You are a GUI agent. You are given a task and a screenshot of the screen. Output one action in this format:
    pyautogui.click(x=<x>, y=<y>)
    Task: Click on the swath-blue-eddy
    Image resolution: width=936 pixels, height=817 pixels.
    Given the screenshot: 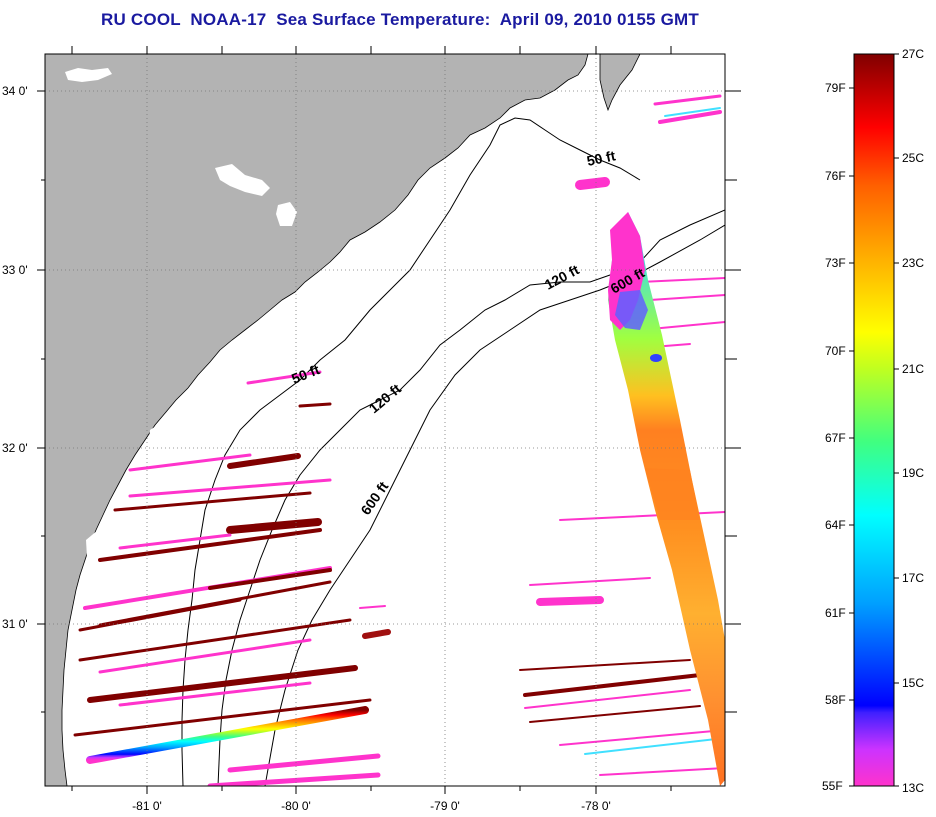 What is the action you would take?
    pyautogui.click(x=656, y=358)
    